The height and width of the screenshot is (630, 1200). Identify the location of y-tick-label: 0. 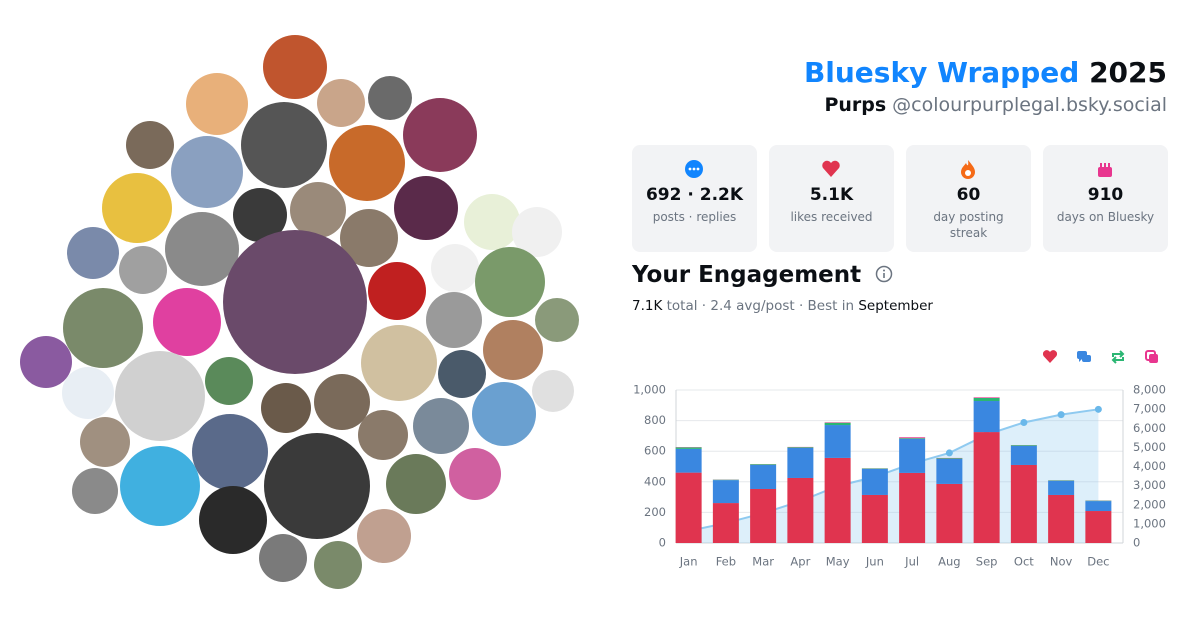
(662, 543).